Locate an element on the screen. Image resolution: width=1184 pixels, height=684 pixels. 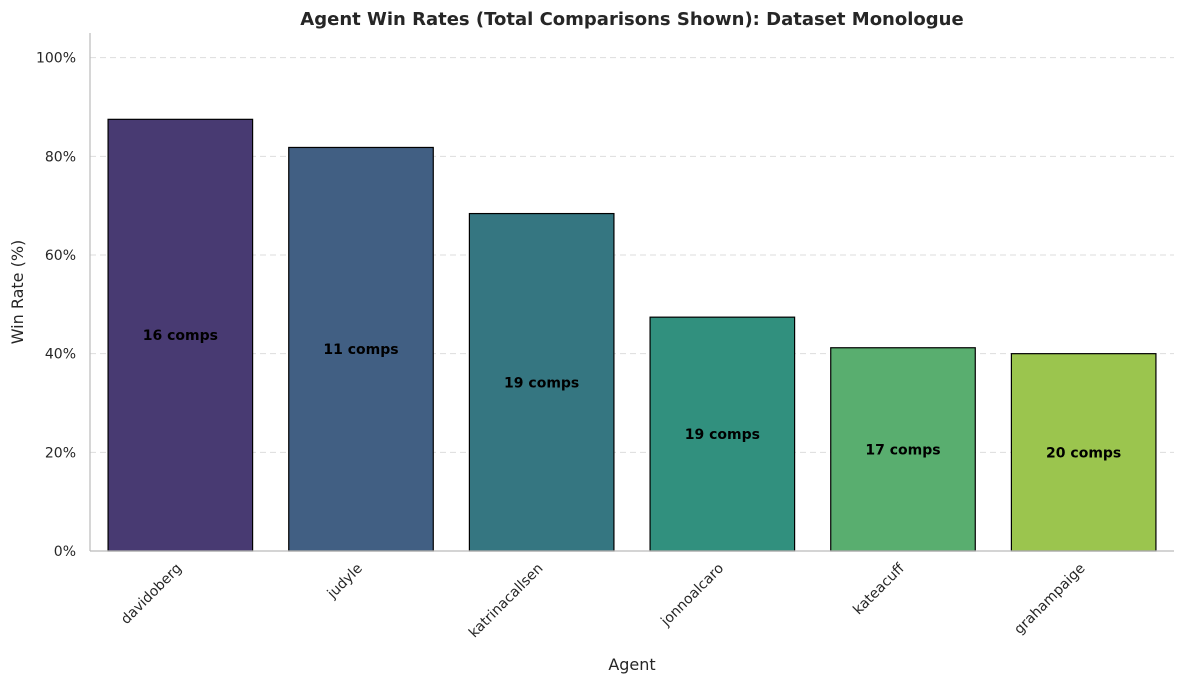
bar-count-label: 16 comps is located at coordinates (180, 336).